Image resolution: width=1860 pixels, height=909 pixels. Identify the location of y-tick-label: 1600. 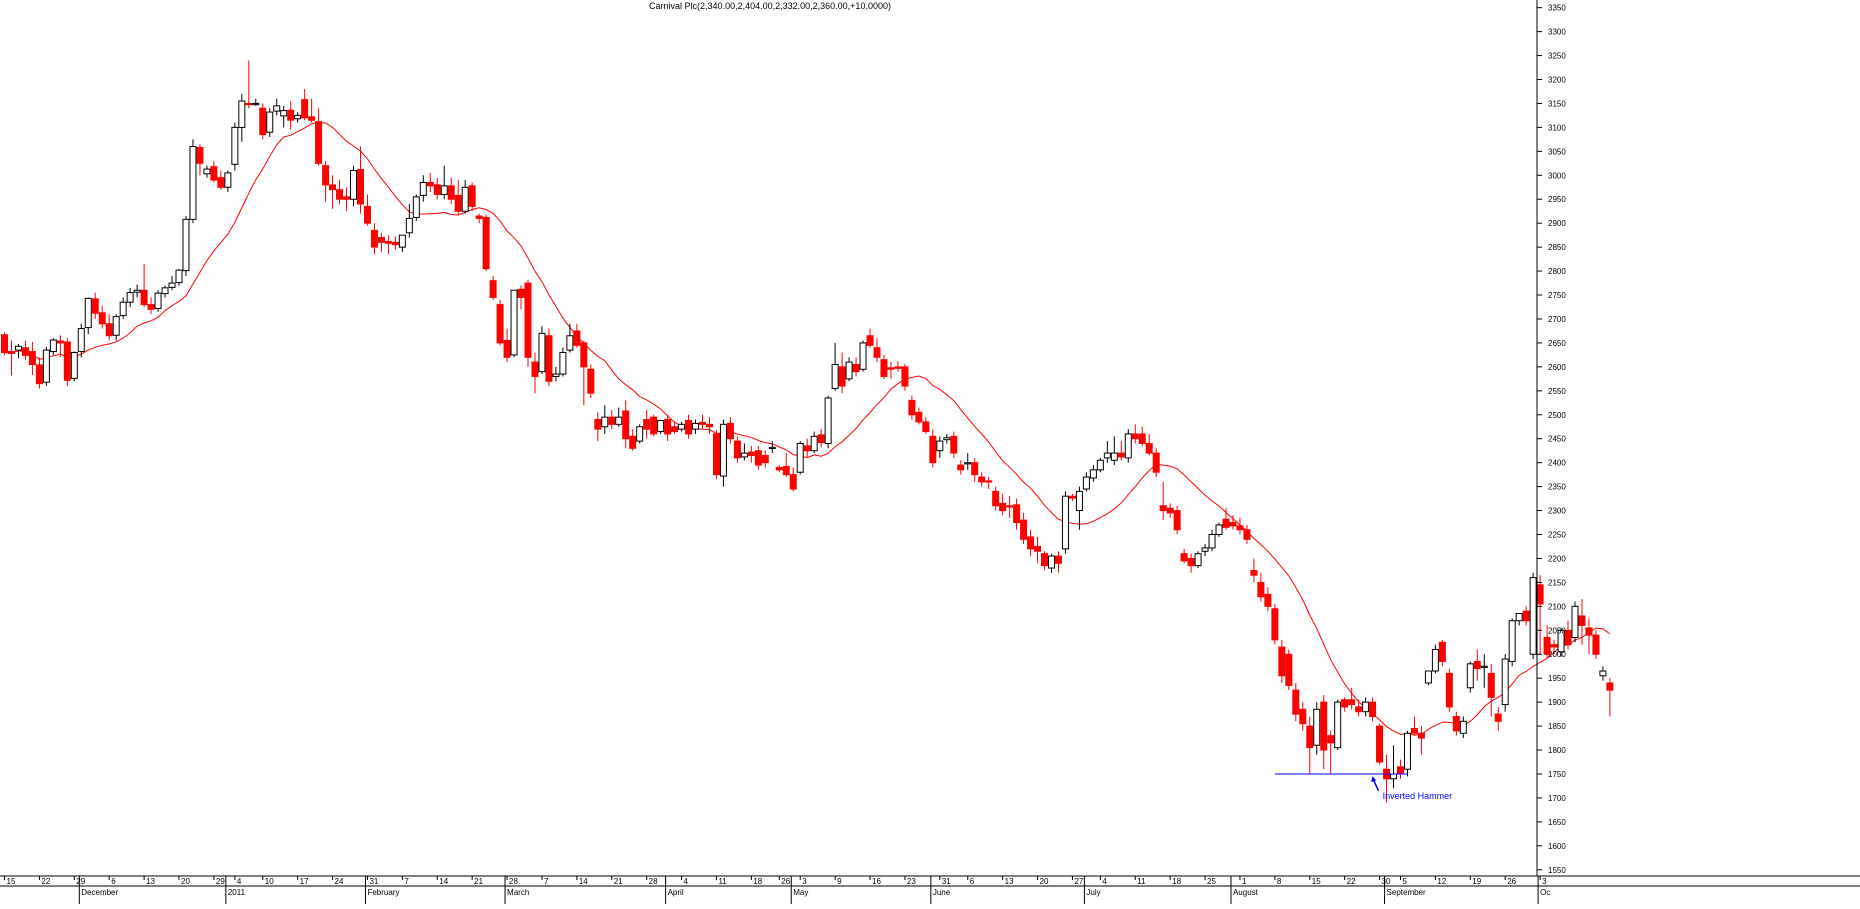
(1557, 846).